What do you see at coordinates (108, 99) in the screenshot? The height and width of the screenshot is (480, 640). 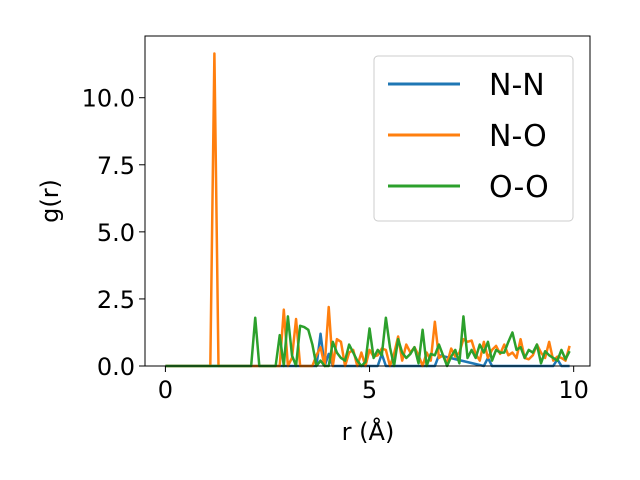 I see `y-tick-label: 10.0` at bounding box center [108, 99].